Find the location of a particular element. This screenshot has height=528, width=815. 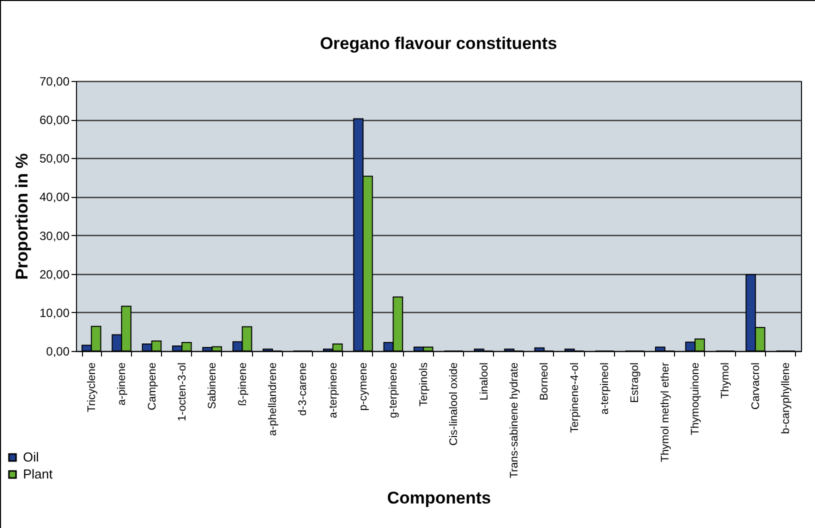

legend-label: Plant is located at coordinates (38, 474).